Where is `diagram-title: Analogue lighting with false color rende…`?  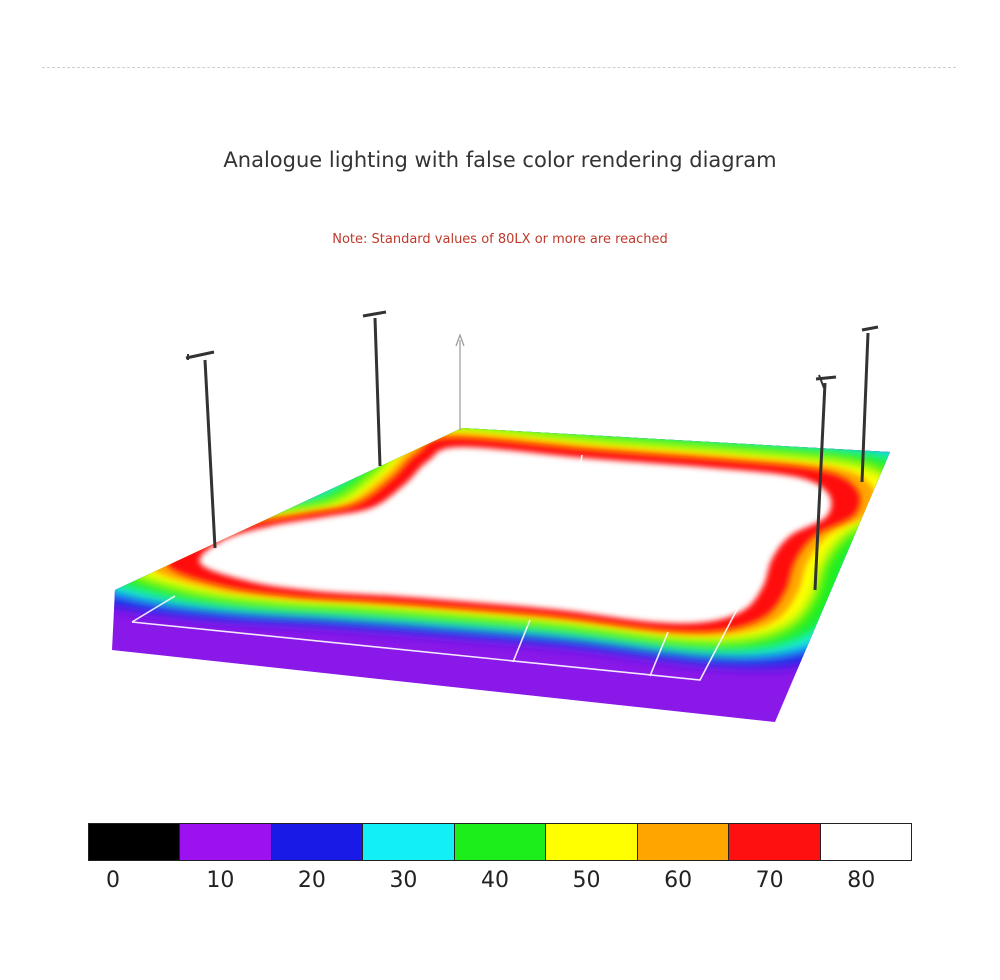
diagram-title: Analogue lighting with false color rende… is located at coordinates (500, 160).